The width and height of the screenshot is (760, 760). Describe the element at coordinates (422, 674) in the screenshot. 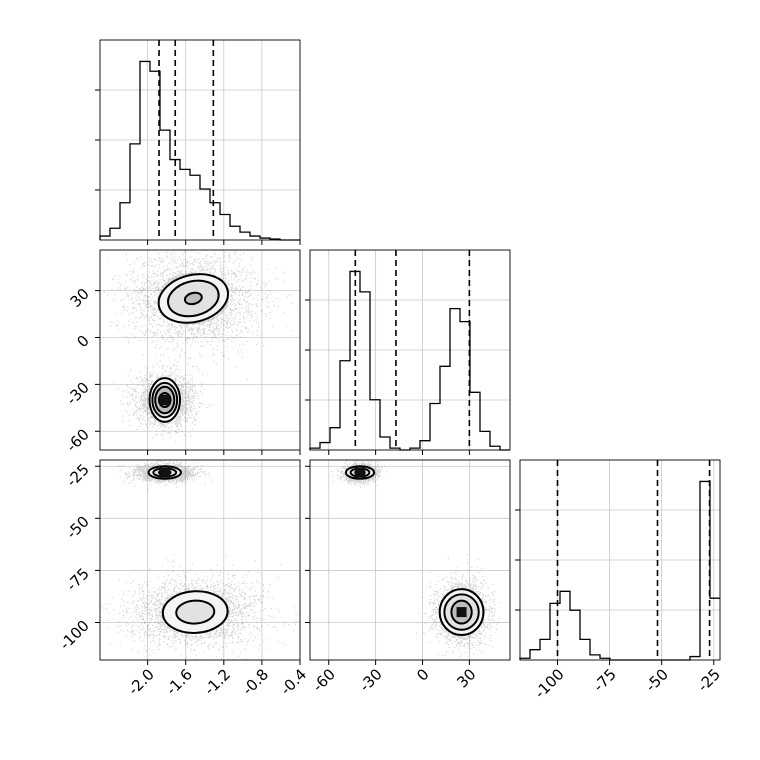

I see `x-tick-label: 0` at that location.